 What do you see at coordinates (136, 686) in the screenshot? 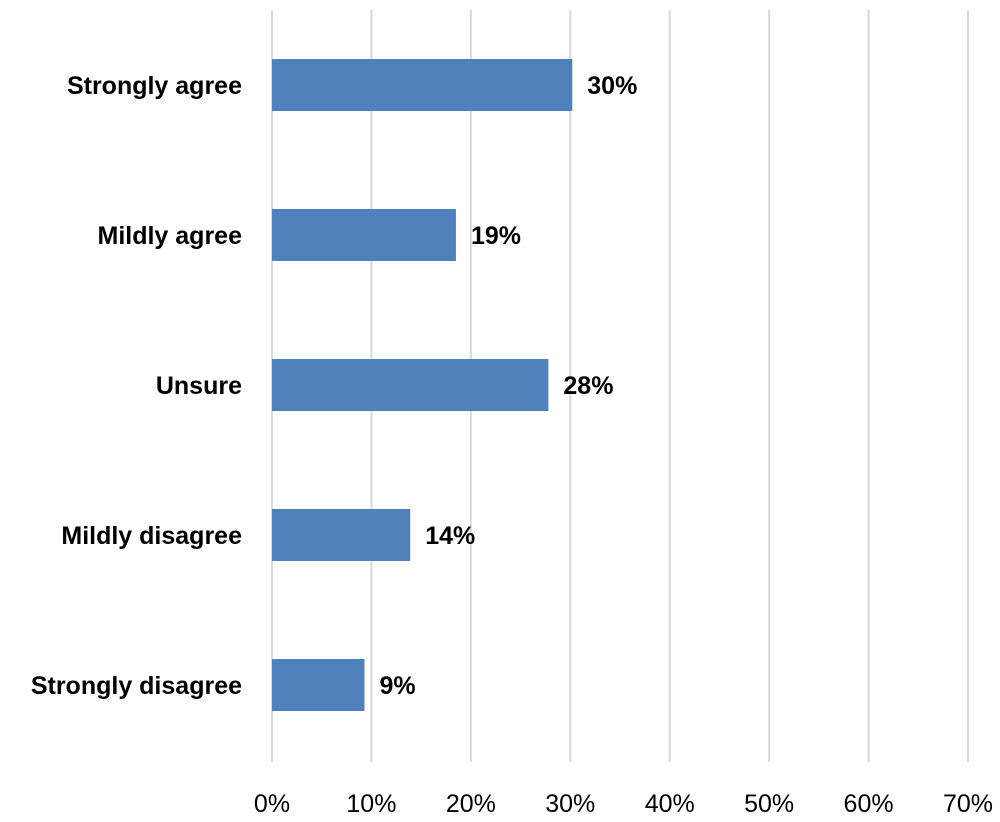
I see `category-label: Strongly disagree` at bounding box center [136, 686].